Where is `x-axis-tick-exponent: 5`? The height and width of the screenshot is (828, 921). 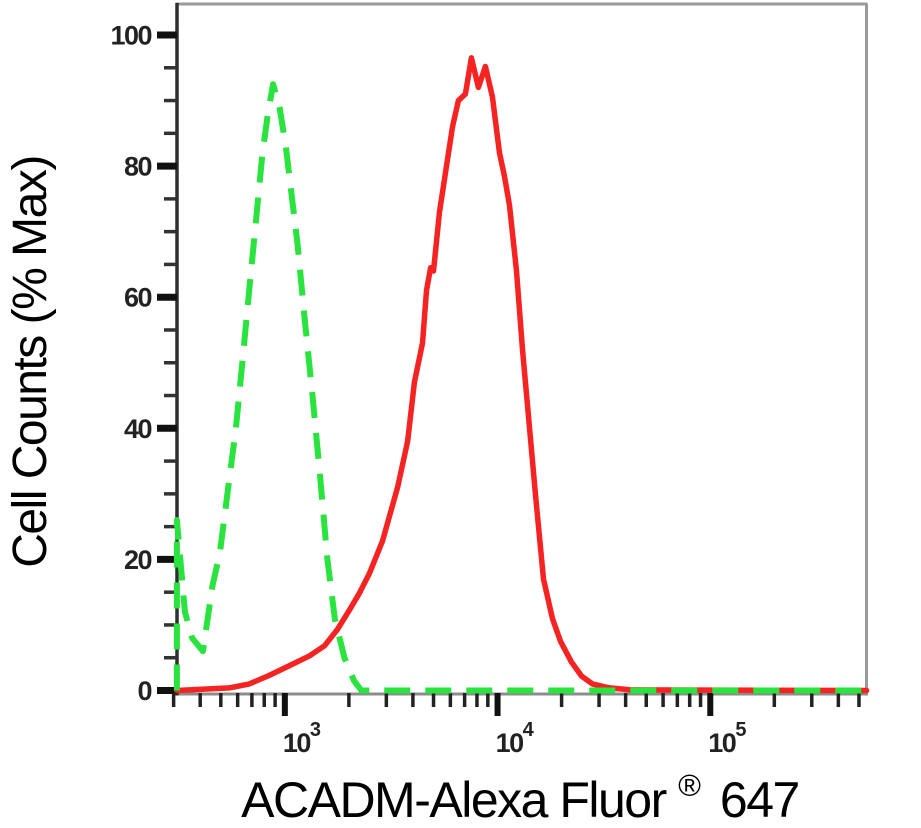 x-axis-tick-exponent: 5 is located at coordinates (740, 730).